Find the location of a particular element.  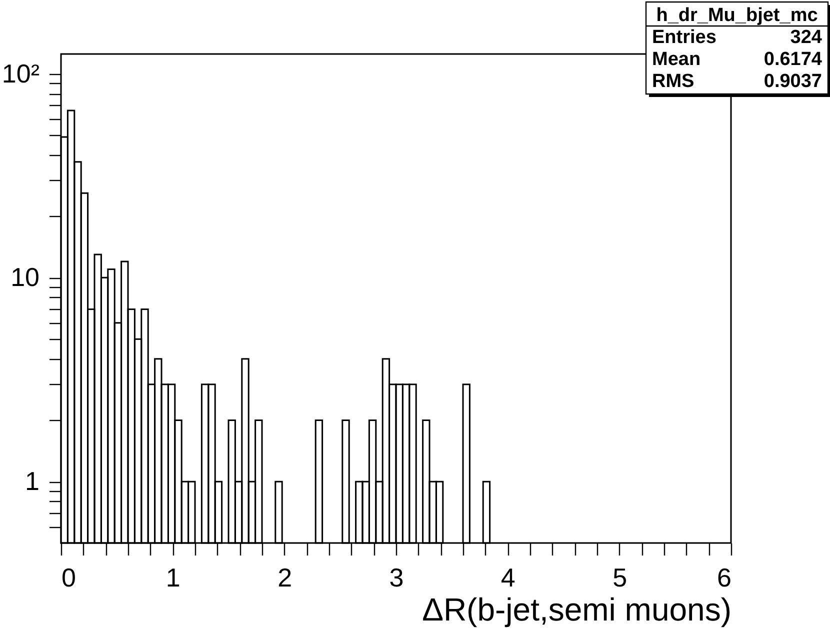

x-tick-label: 1 is located at coordinates (173, 577).